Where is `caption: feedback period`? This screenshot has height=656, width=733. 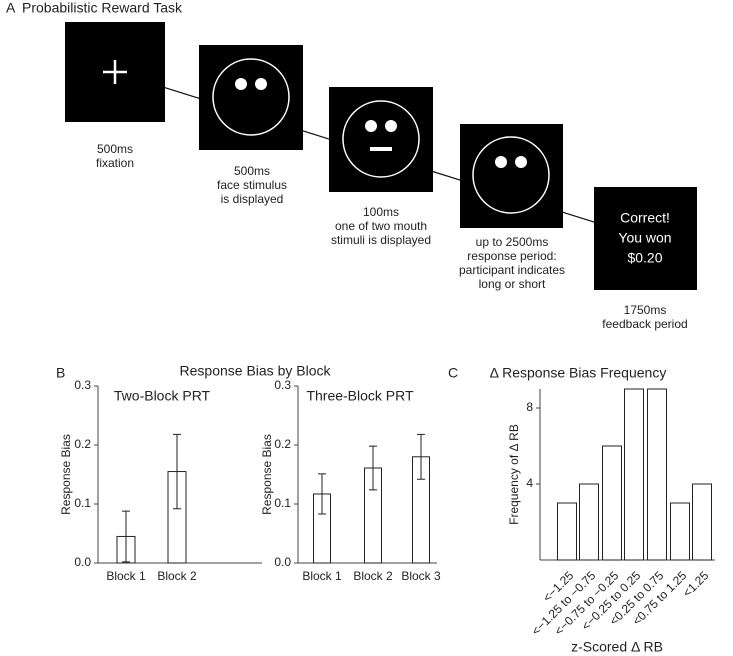 caption: feedback period is located at coordinates (644, 324).